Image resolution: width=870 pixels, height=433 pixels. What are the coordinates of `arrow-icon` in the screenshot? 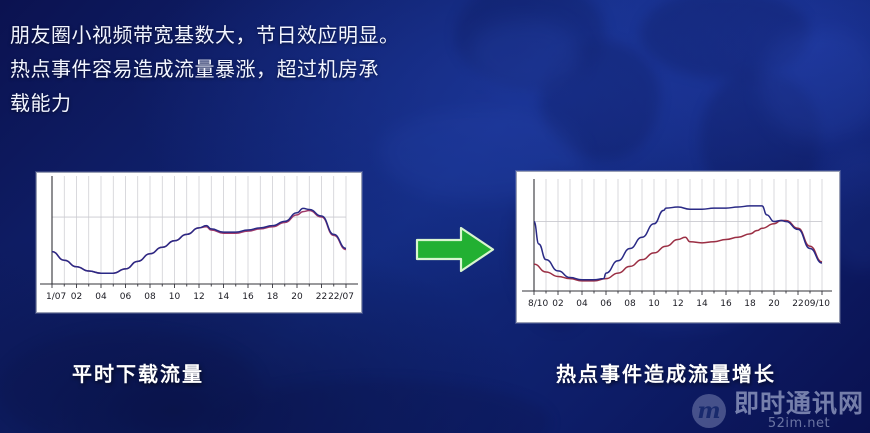 It's located at (455, 249).